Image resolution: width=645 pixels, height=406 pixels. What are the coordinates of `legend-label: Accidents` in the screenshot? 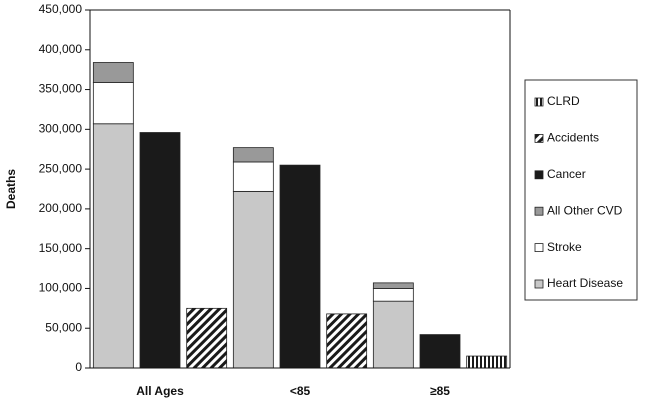 It's located at (573, 138).